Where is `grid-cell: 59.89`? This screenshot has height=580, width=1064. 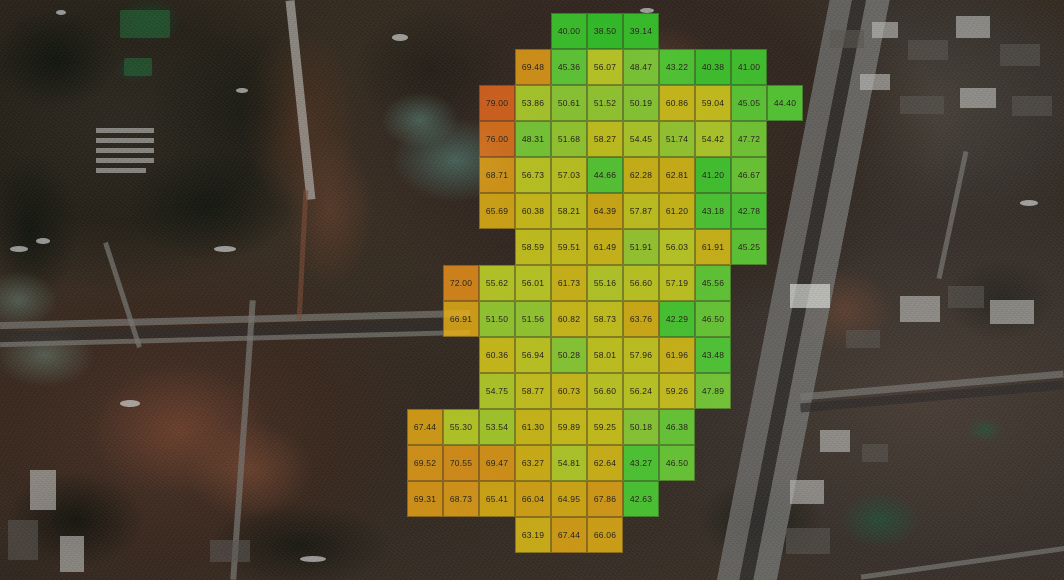 grid-cell: 59.89 is located at coordinates (569, 427).